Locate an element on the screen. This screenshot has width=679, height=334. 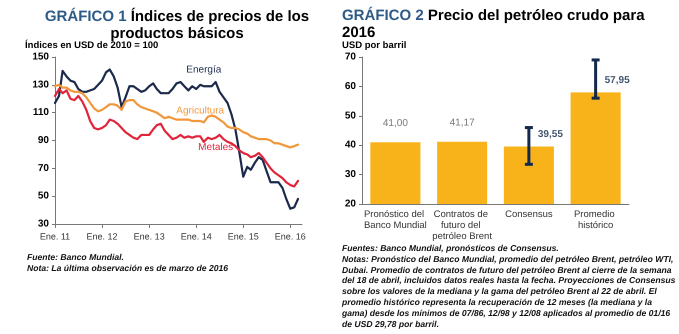
y-tick-label: 110 is located at coordinates (41, 112).